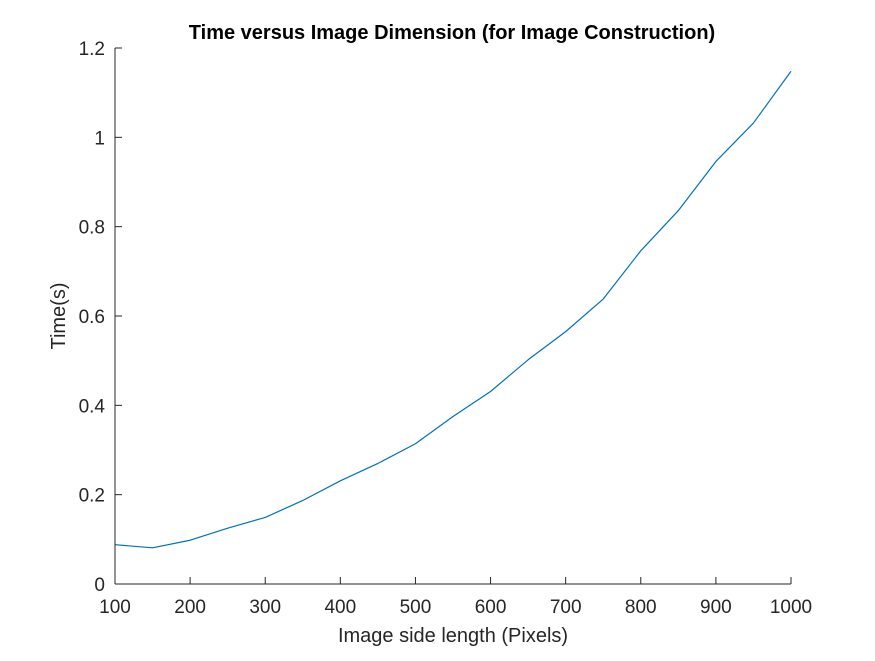 The image size is (875, 661). What do you see at coordinates (115, 607) in the screenshot?
I see `x-tick-label: 100` at bounding box center [115, 607].